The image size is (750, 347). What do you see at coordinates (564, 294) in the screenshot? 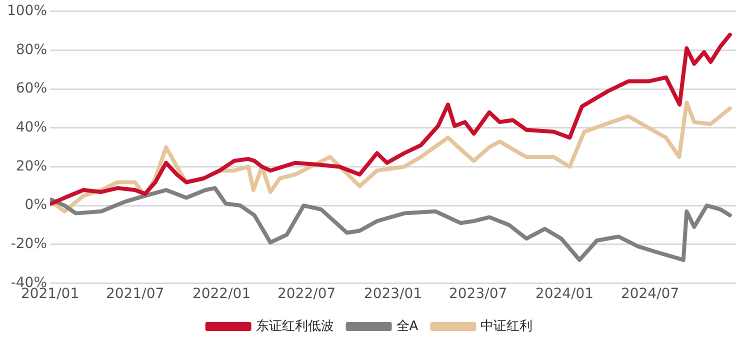
I see `x-tick-label: 2024/01` at bounding box center [564, 294].